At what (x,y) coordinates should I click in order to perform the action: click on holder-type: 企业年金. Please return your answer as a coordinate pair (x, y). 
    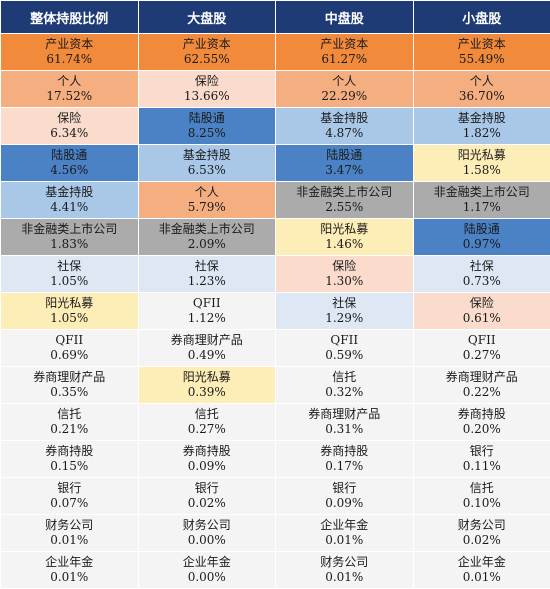
    Looking at the image, I should click on (344, 525).